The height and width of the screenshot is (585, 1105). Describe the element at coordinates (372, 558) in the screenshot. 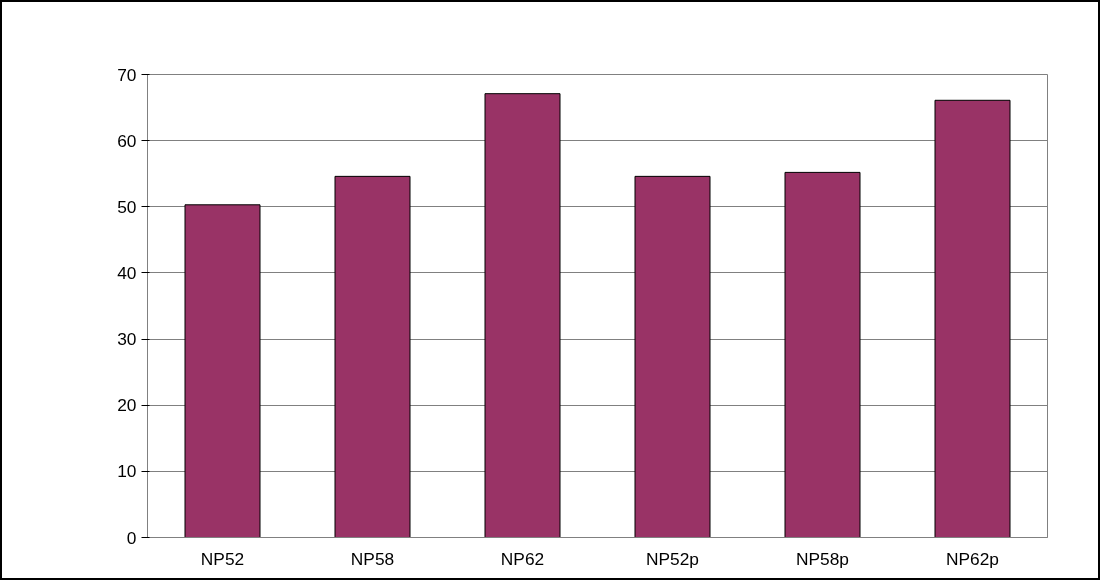

I see `x-tick-label: NP58` at that location.